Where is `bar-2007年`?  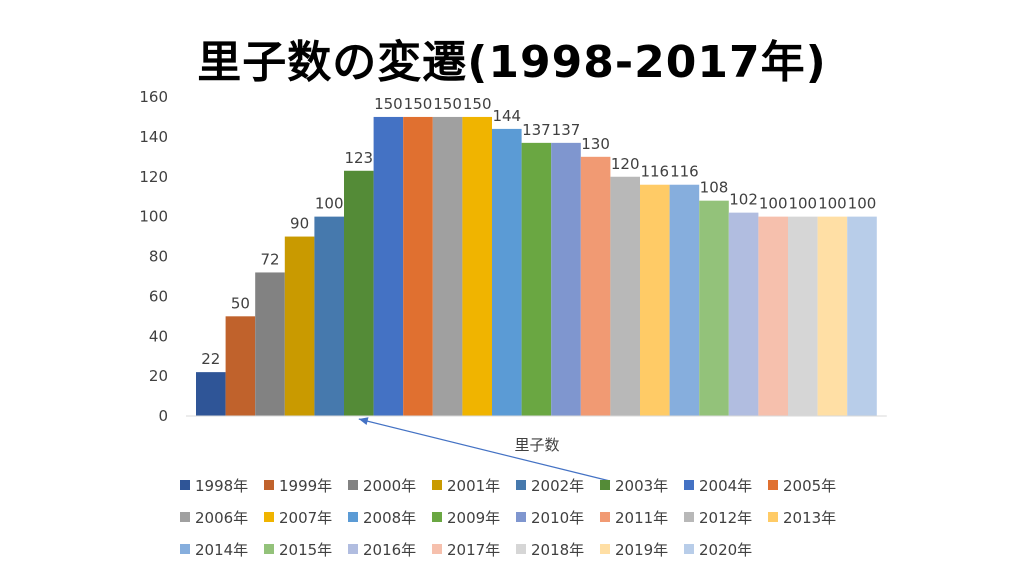 bar-2007年 is located at coordinates (477, 266).